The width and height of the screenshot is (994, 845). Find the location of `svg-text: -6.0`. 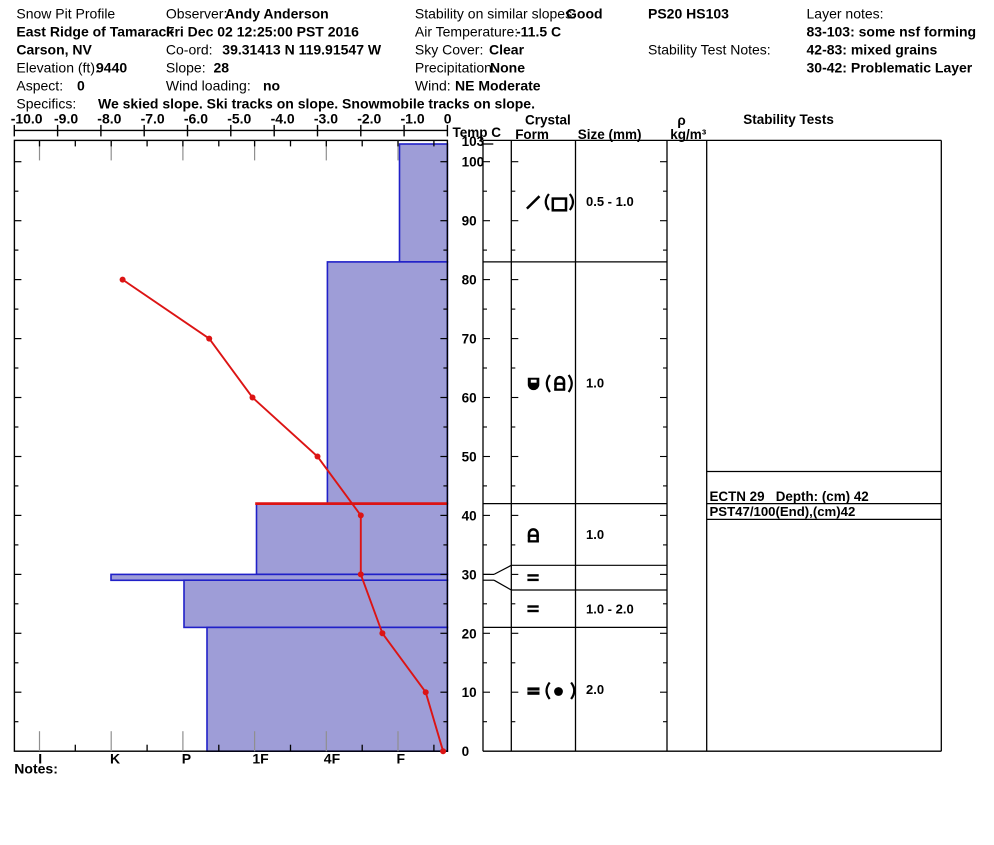

svg-text: -6.0 is located at coordinates (196, 118).